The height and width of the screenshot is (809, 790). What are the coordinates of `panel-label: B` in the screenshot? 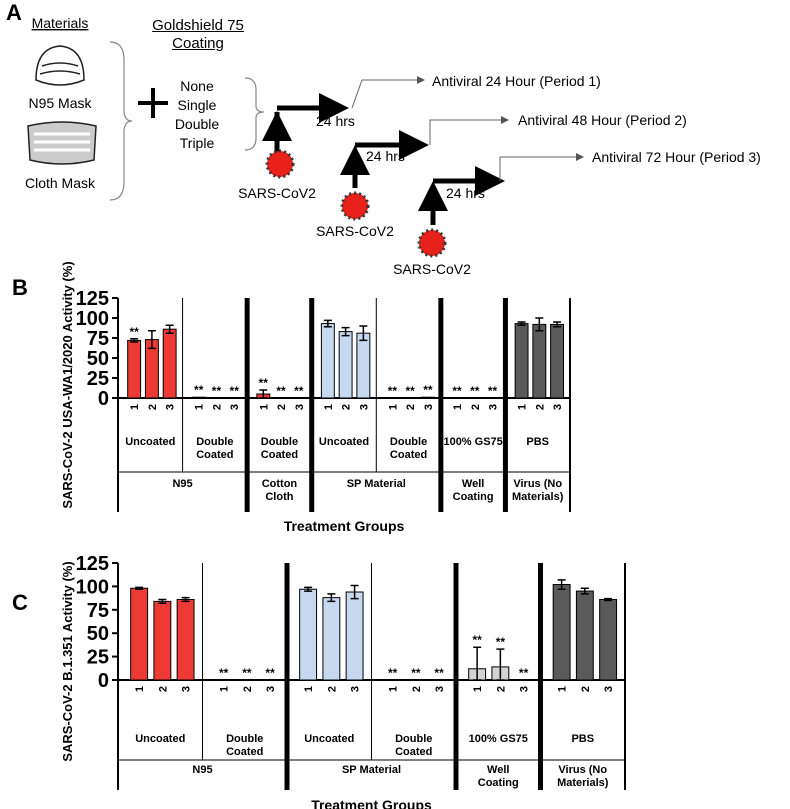 It's located at (20, 287).